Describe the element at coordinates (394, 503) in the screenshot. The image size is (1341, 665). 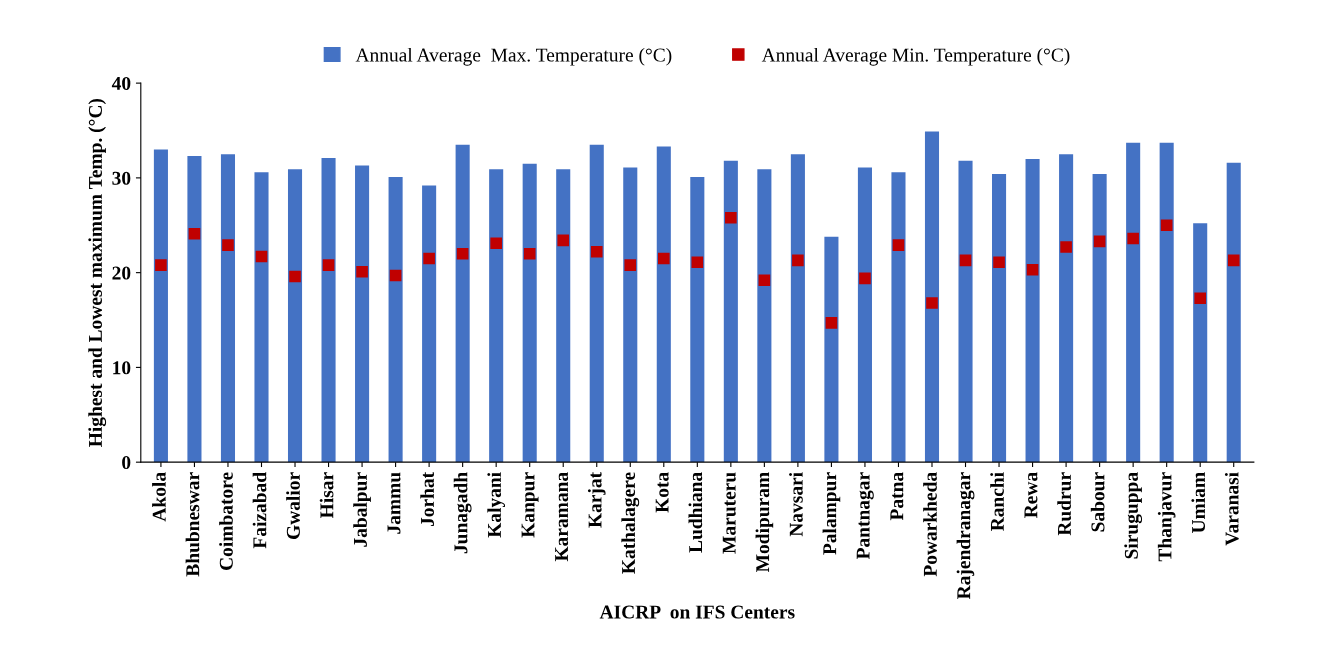
I see `x-tick-label: Jammu` at that location.